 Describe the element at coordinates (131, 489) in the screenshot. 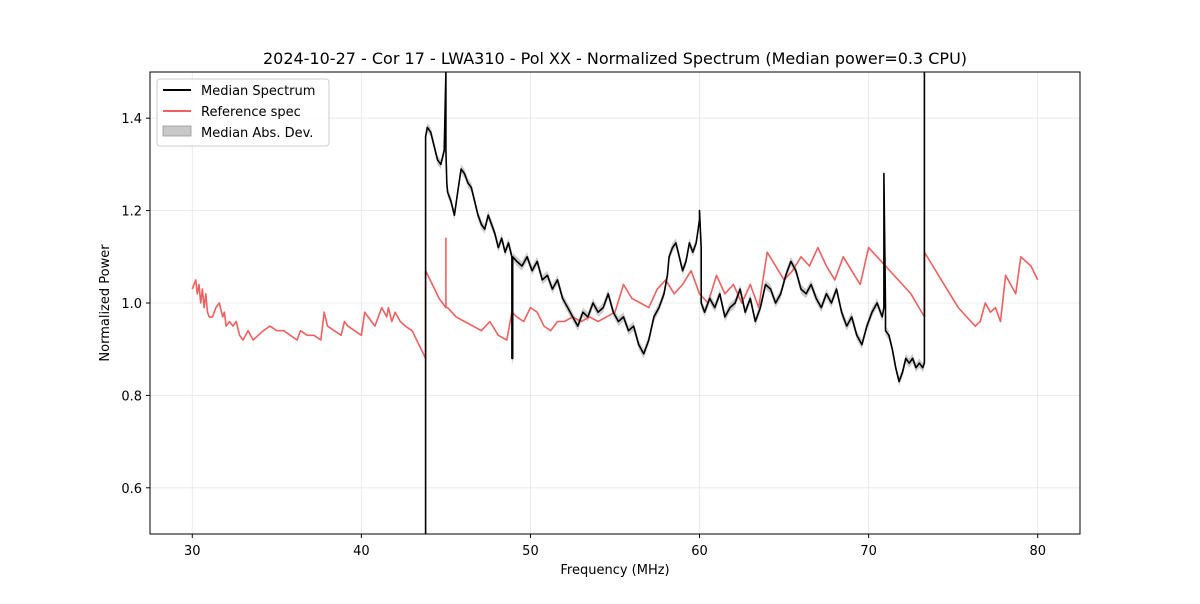

I see `y-tick-label: 0.6` at that location.